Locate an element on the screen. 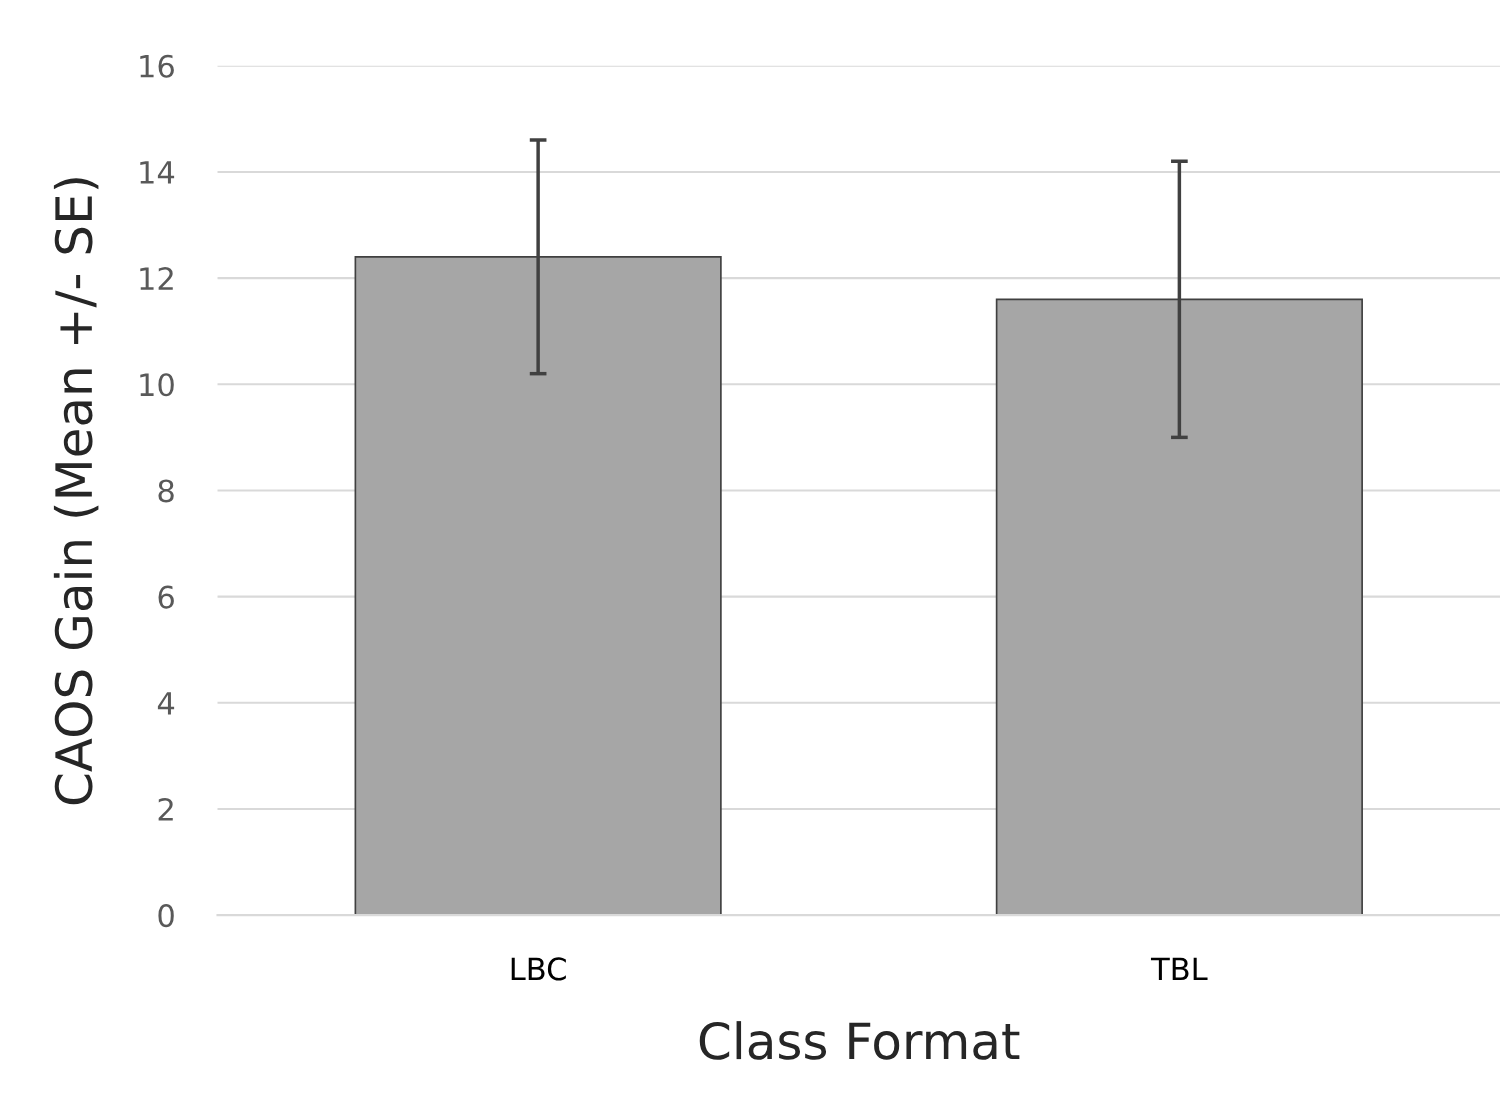  y-tick-label: 2 is located at coordinates (165, 809).